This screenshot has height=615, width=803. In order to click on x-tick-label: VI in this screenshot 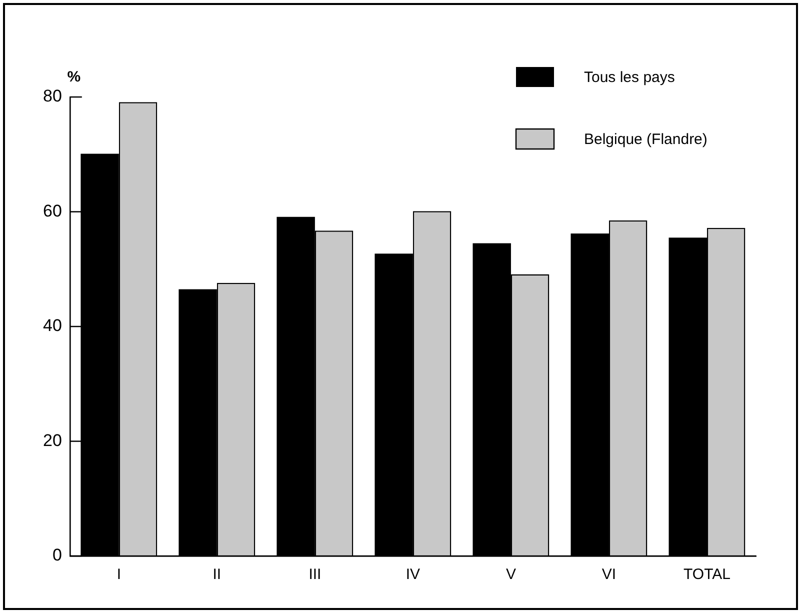, I will do `click(609, 575)`.